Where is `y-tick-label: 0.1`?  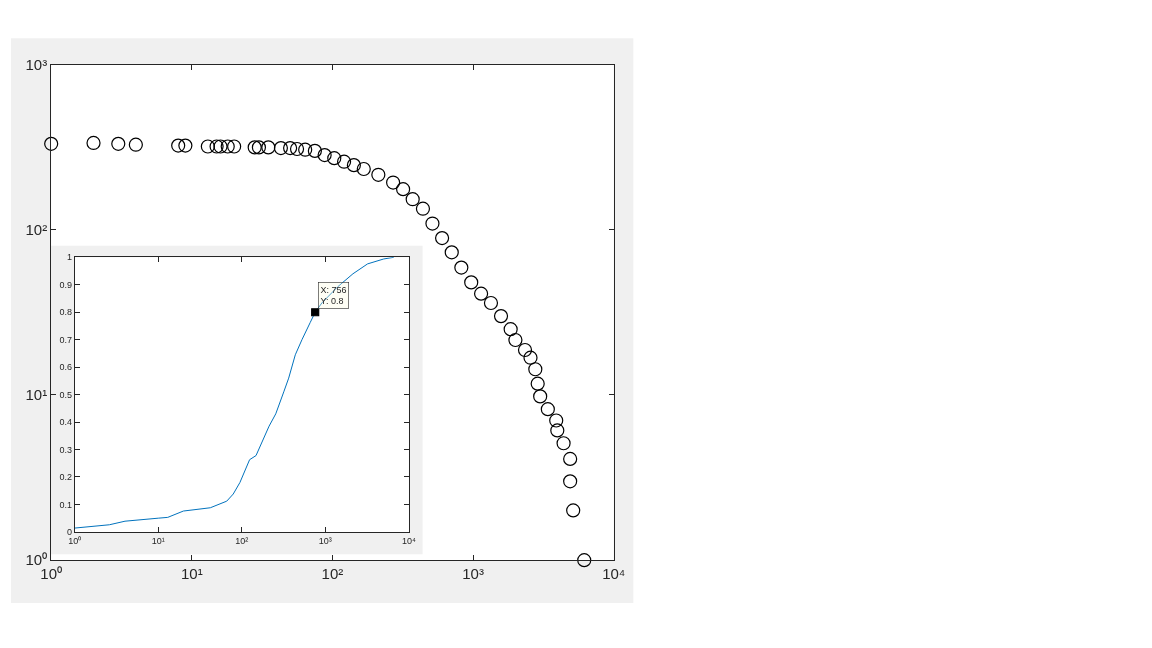
y-tick-label: 0.1 is located at coordinates (65, 504).